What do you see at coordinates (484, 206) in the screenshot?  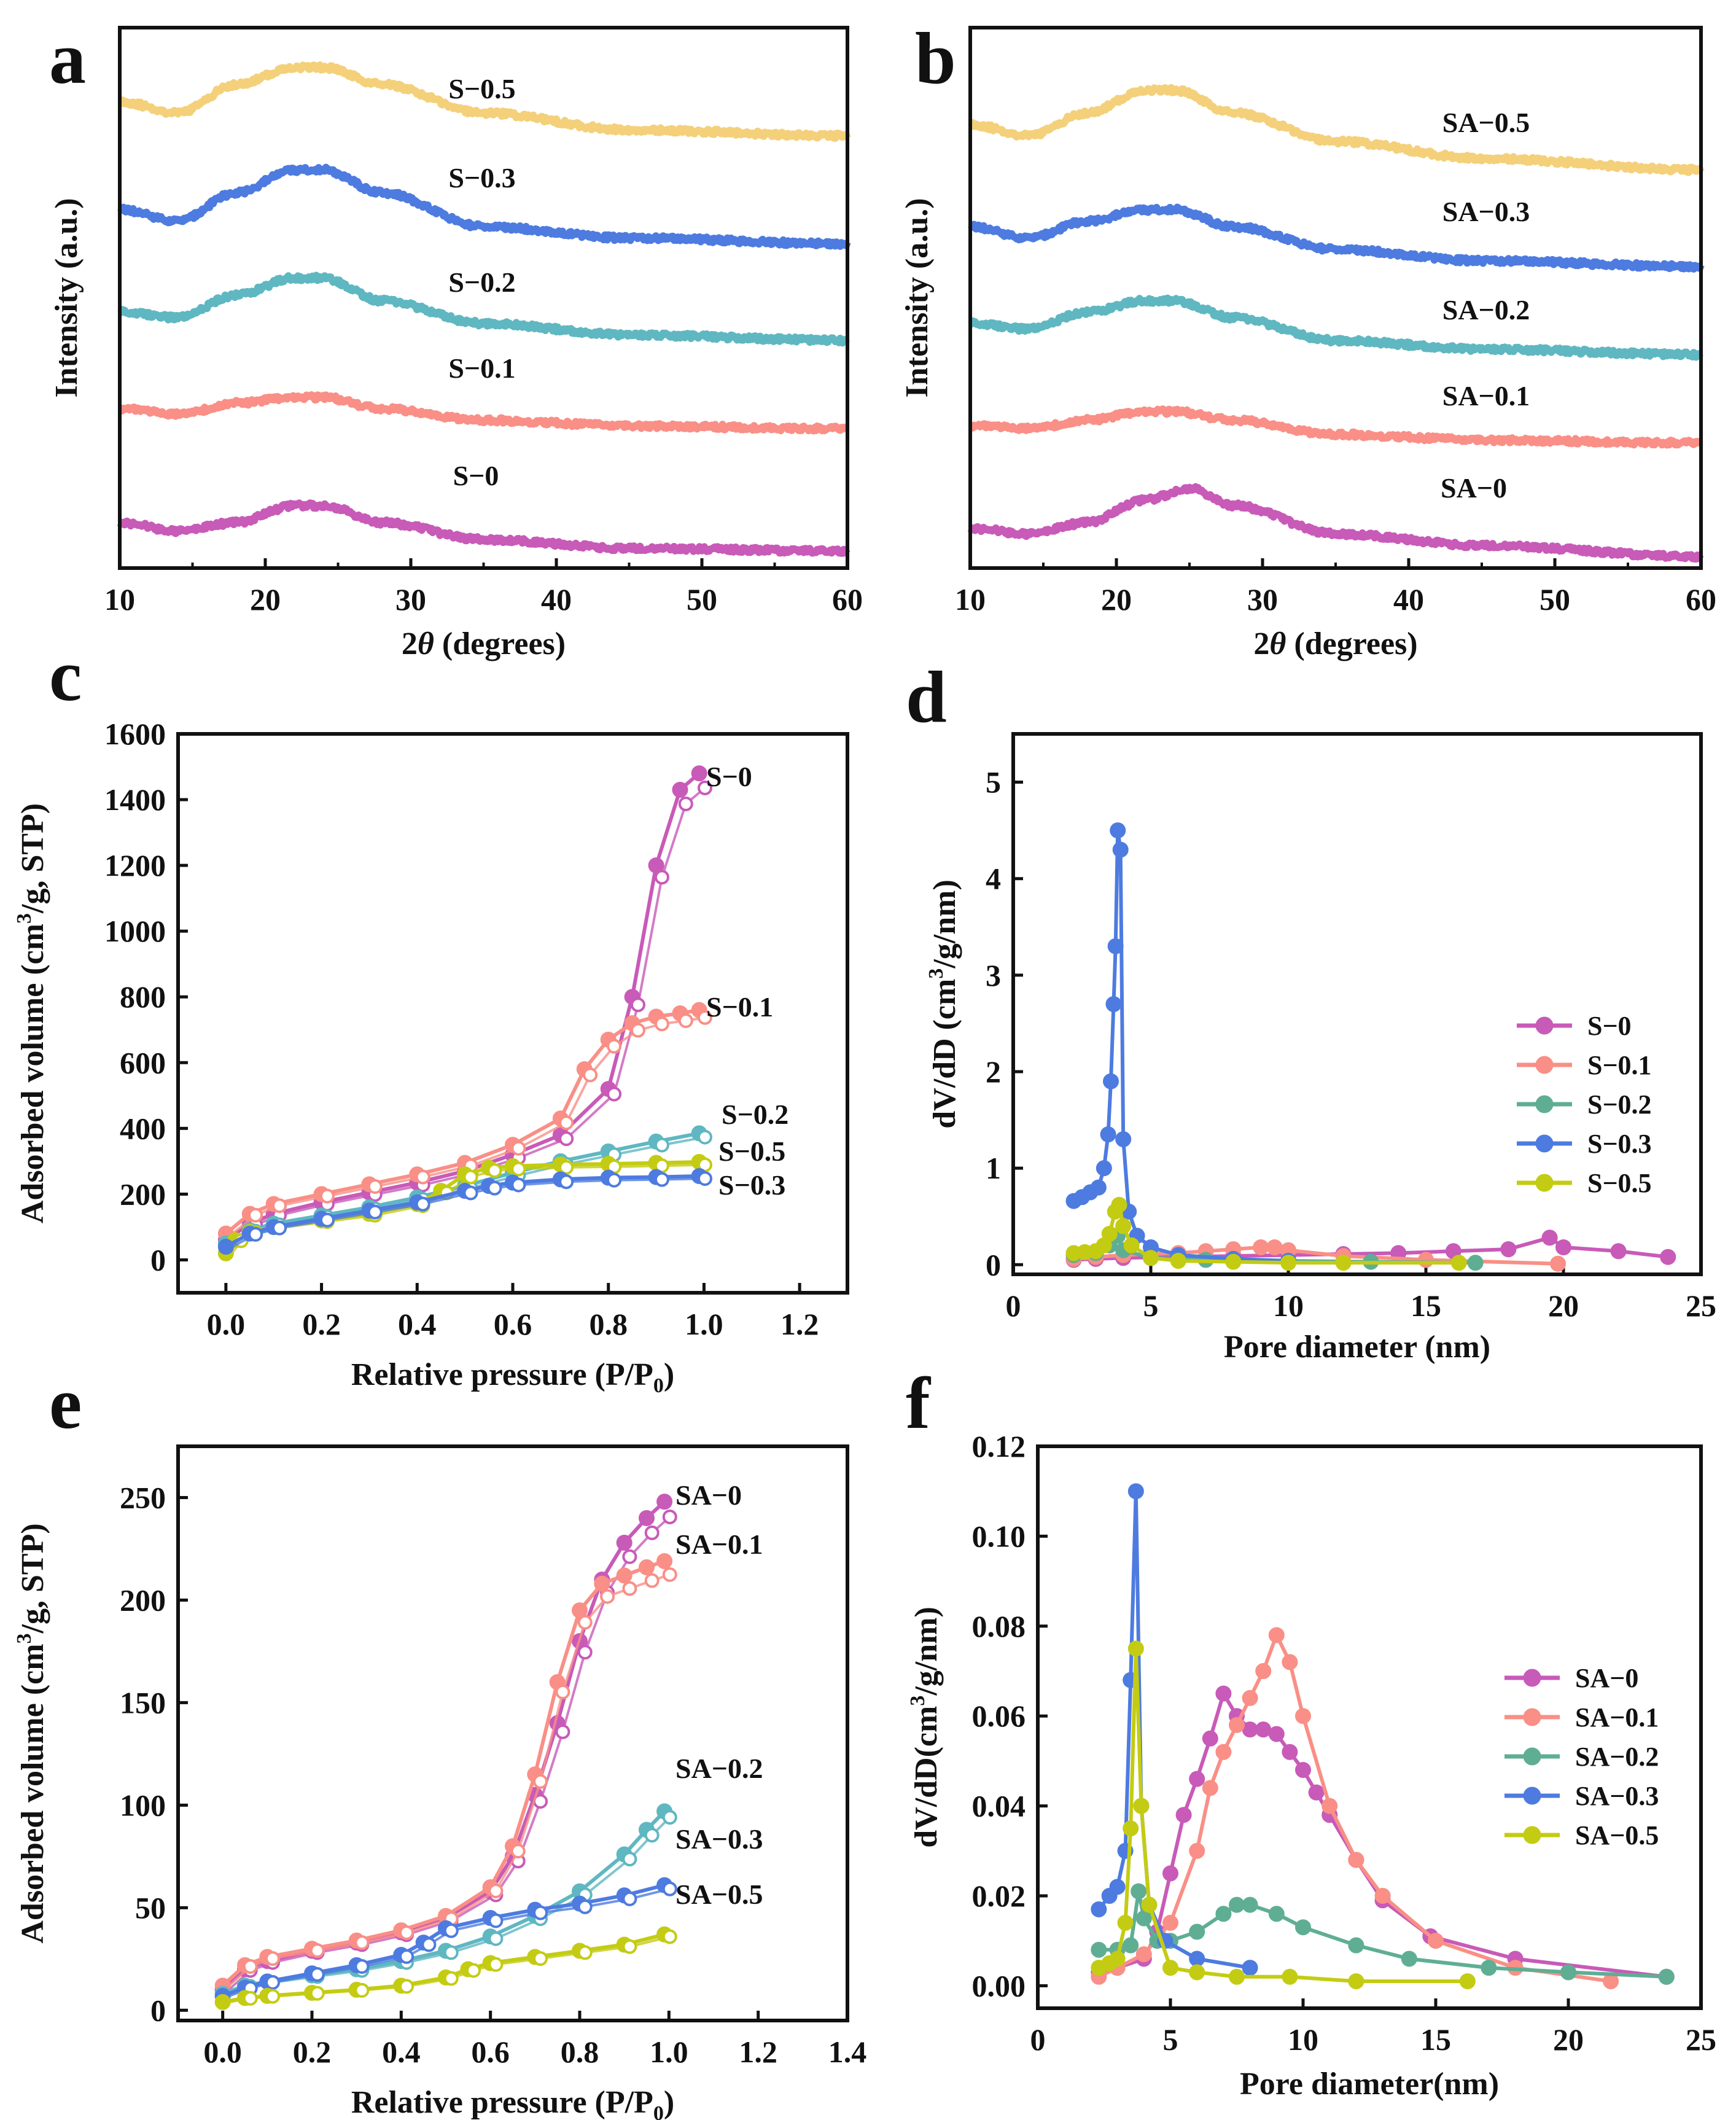 I see `series-line-S−0.3` at bounding box center [484, 206].